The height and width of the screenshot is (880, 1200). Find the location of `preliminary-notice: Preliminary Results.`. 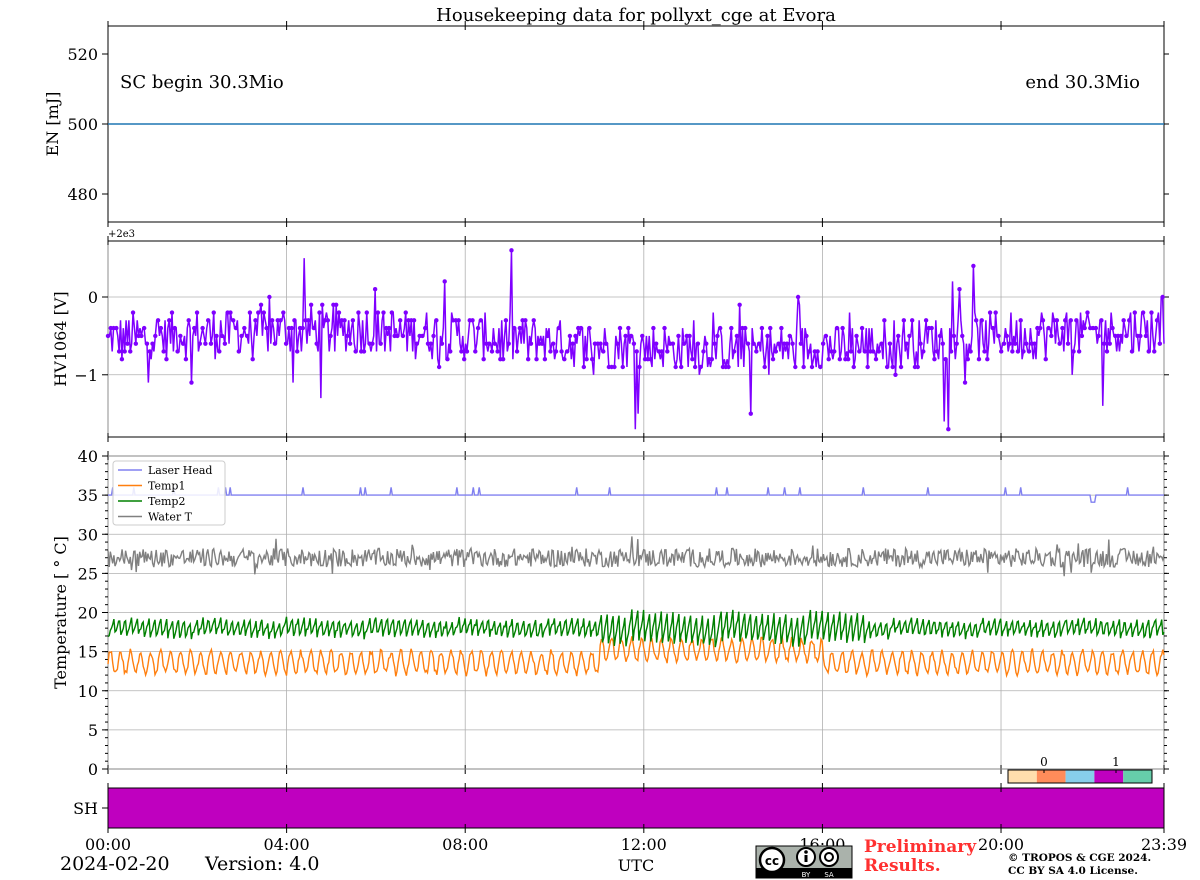

preliminary-notice: Preliminary Results. is located at coordinates (920, 857).